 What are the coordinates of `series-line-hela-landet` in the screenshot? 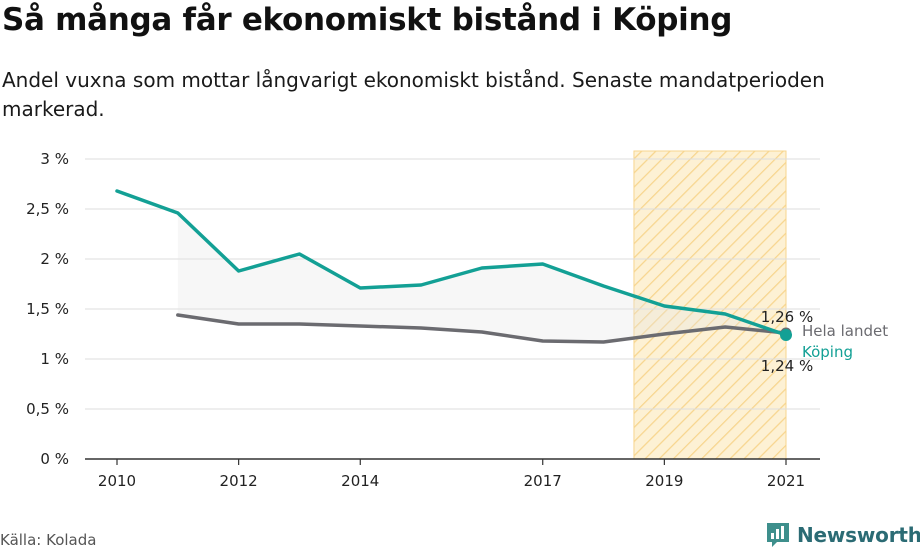 It's located at (482, 328).